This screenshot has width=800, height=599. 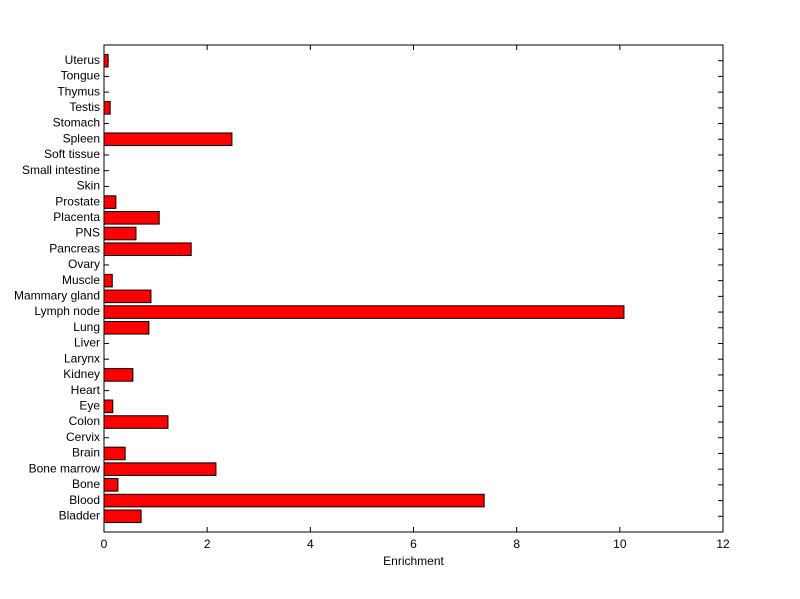 I want to click on y-tick-label: Brain, so click(x=86, y=453).